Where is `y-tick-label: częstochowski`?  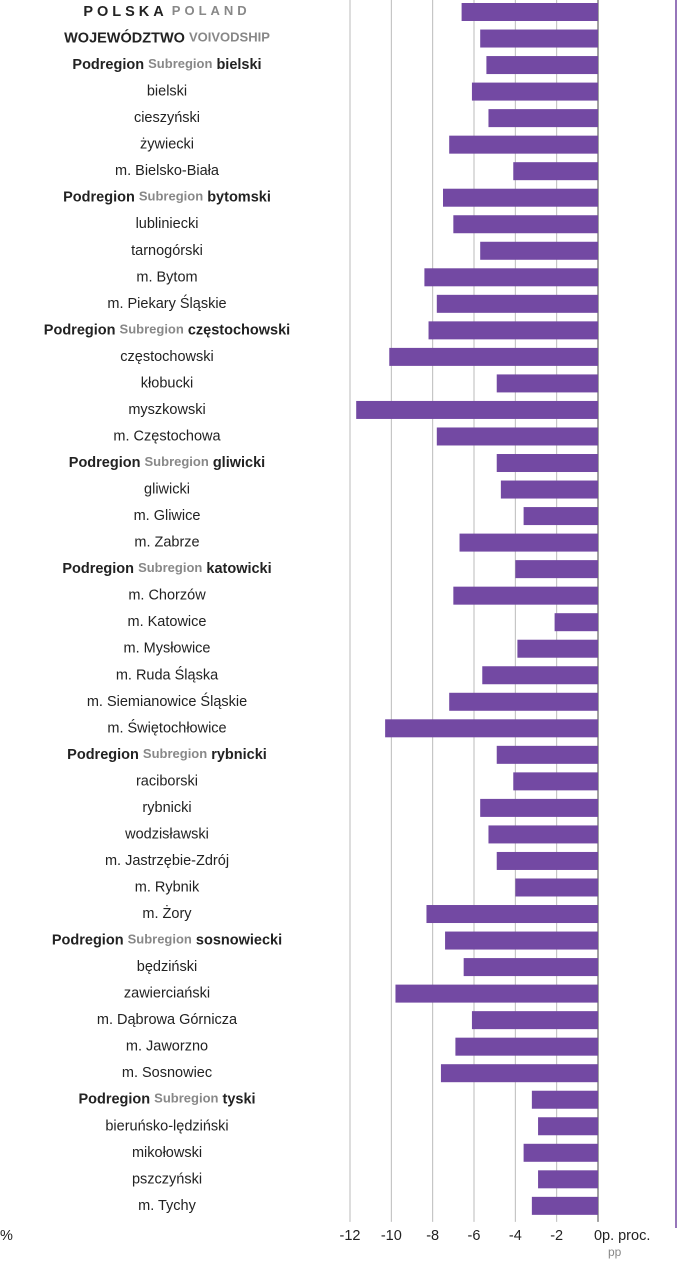
y-tick-label: częstochowski is located at coordinates (166, 357).